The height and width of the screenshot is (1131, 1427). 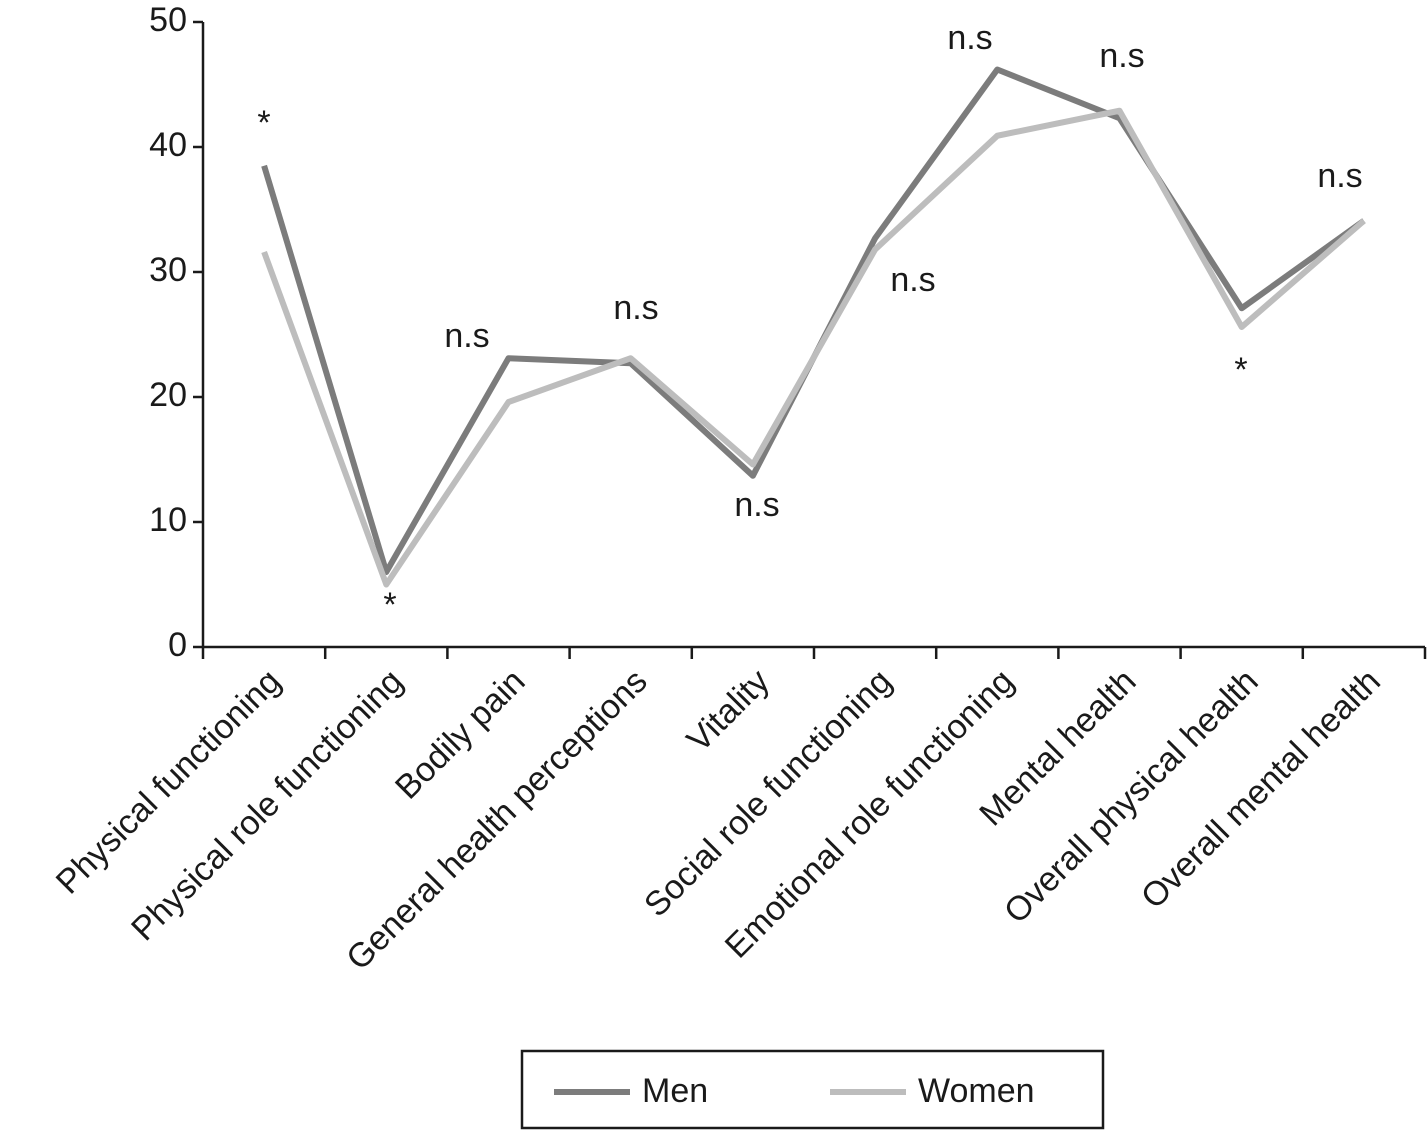 I want to click on legend-box, so click(x=812, y=1089).